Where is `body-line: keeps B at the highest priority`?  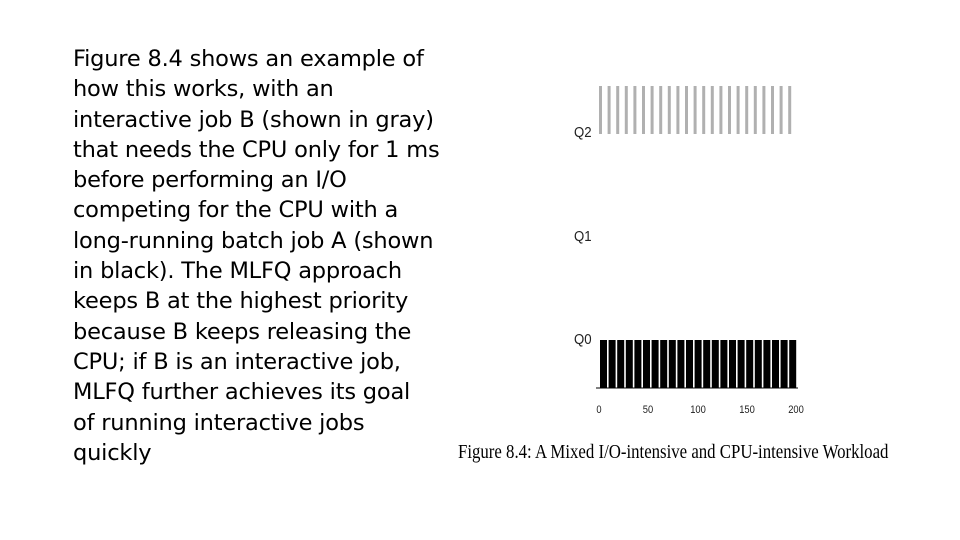
body-line: keeps B at the highest priority is located at coordinates (241, 301).